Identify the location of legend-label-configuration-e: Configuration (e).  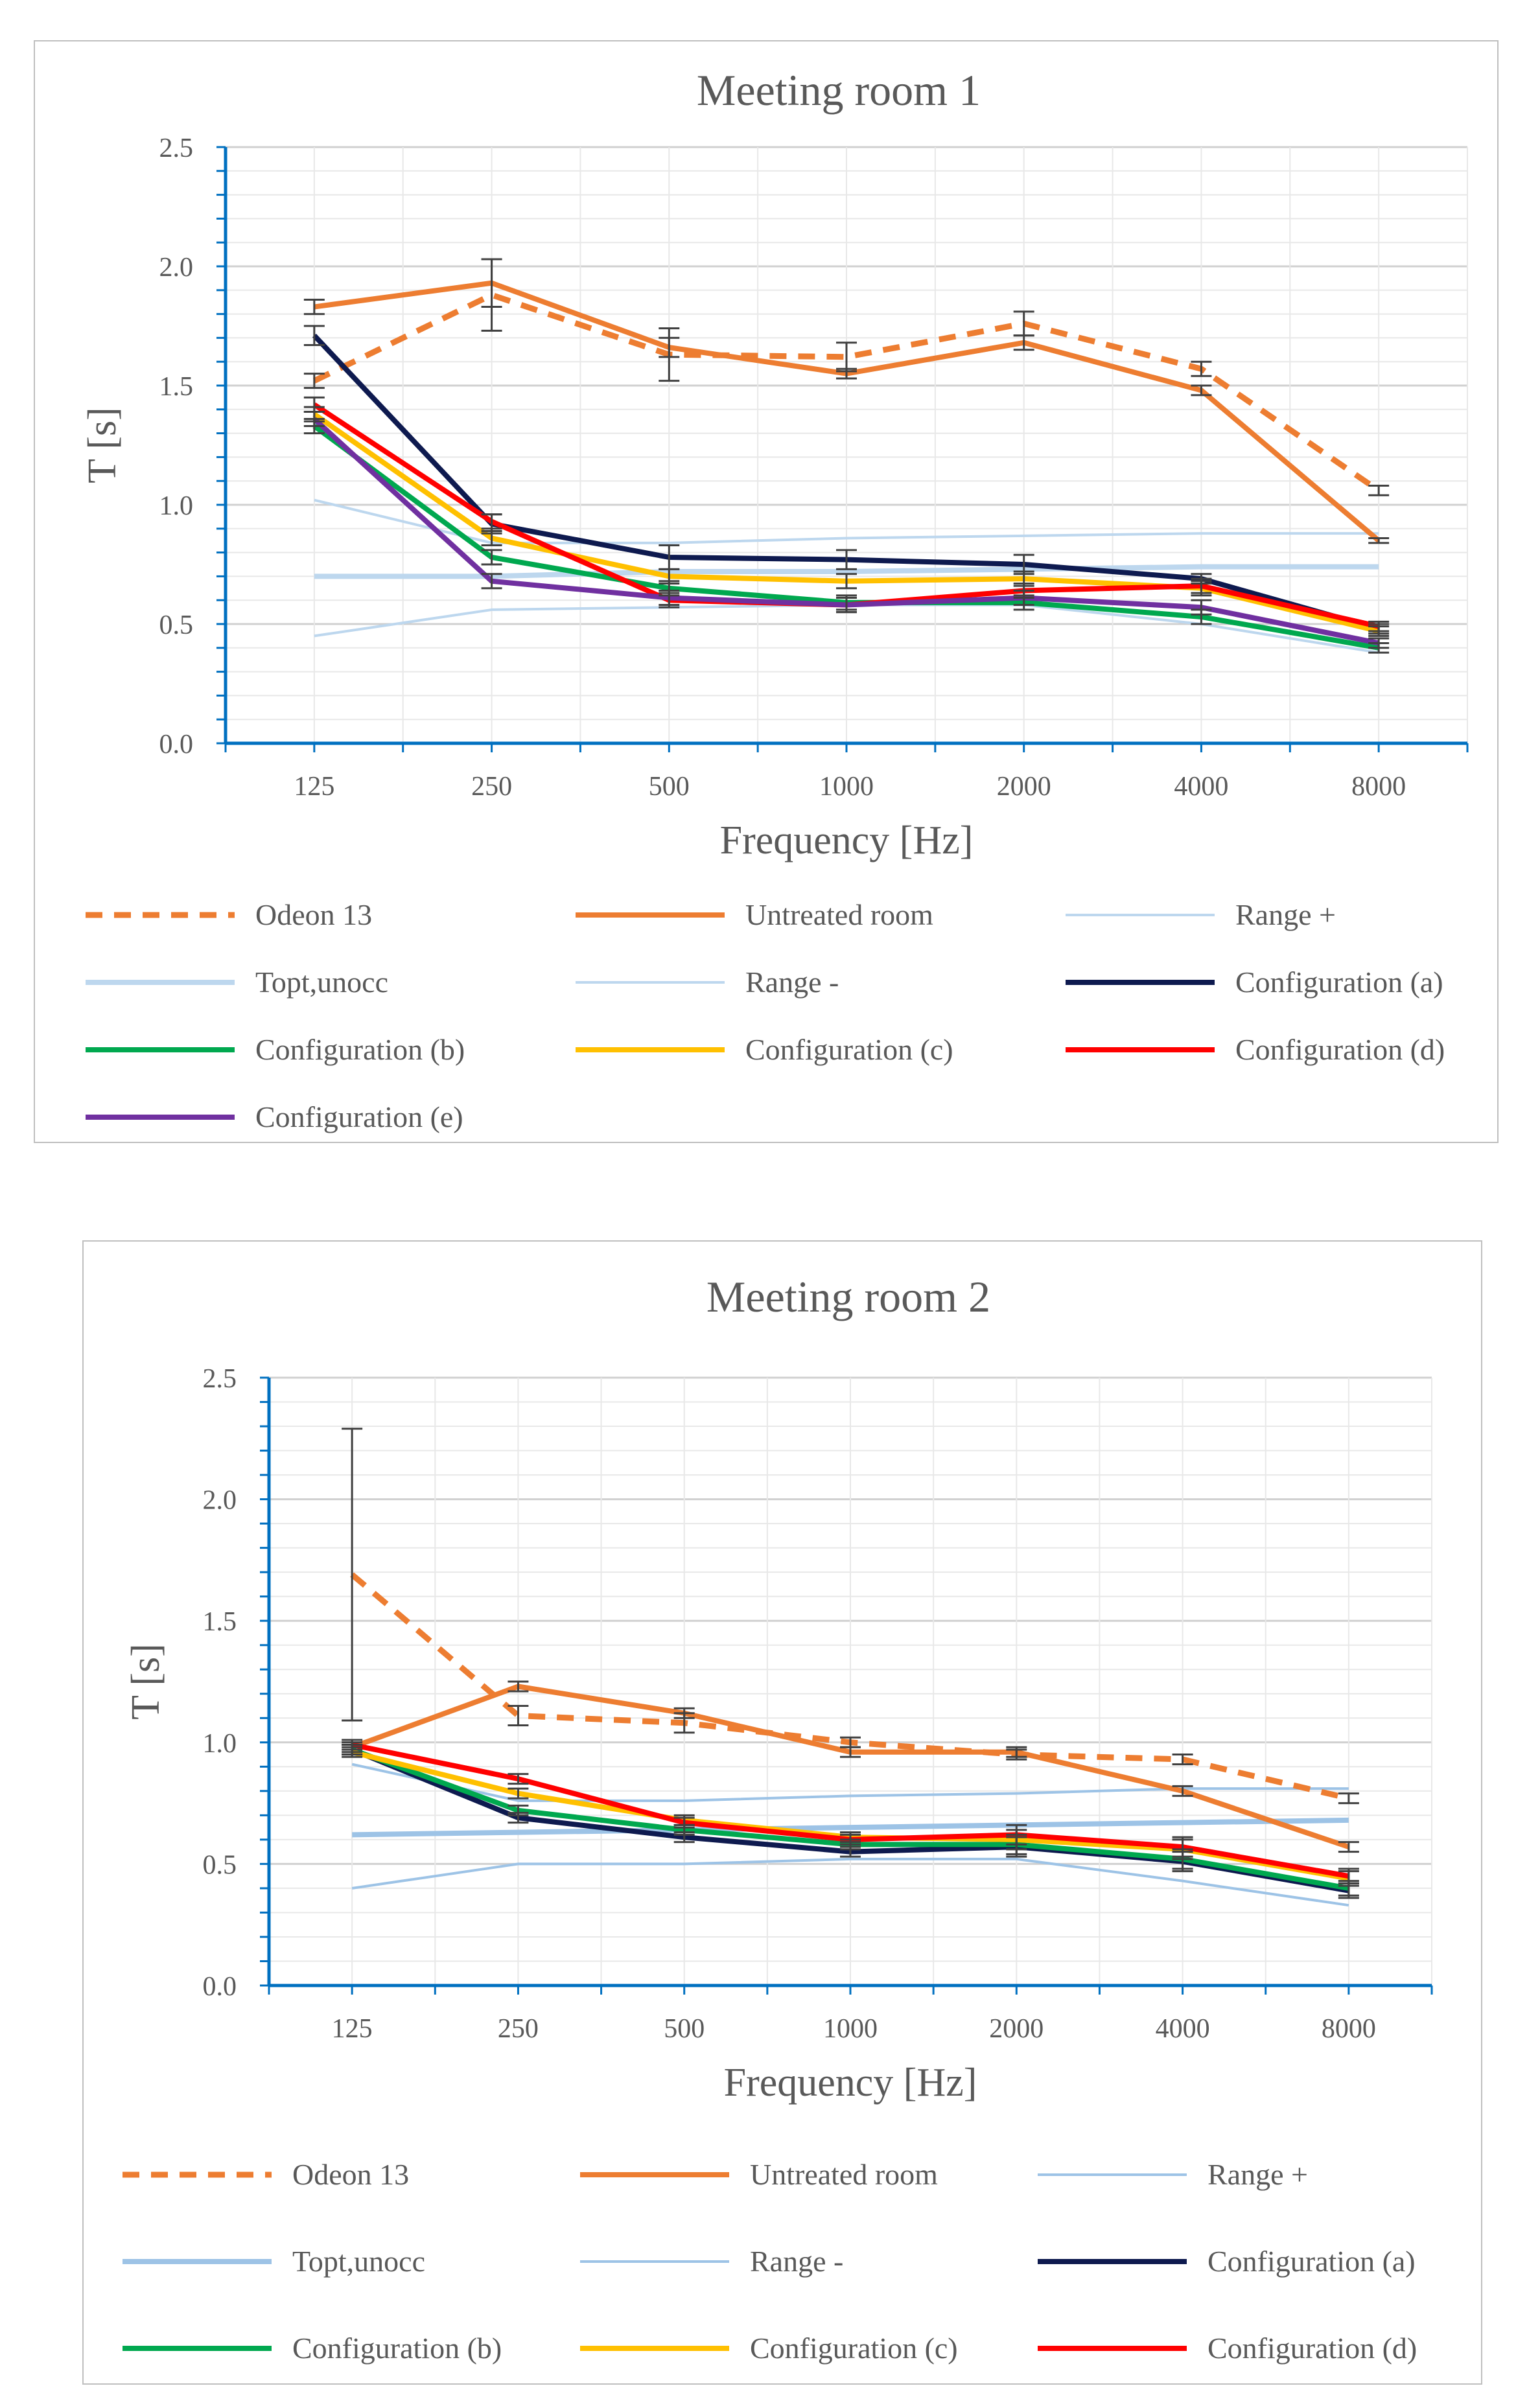
(359, 1116).